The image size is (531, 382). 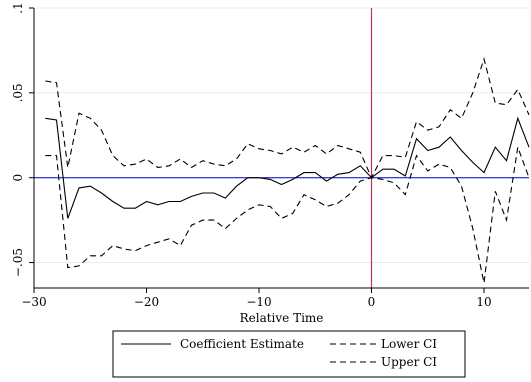 What do you see at coordinates (483, 302) in the screenshot?
I see `x-tick-label: 10` at bounding box center [483, 302].